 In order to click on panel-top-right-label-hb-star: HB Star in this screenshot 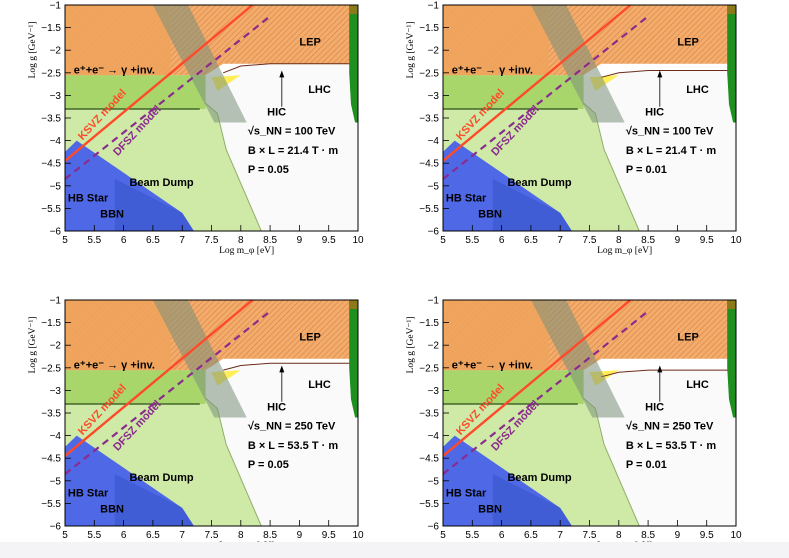, I will do `click(466, 199)`.